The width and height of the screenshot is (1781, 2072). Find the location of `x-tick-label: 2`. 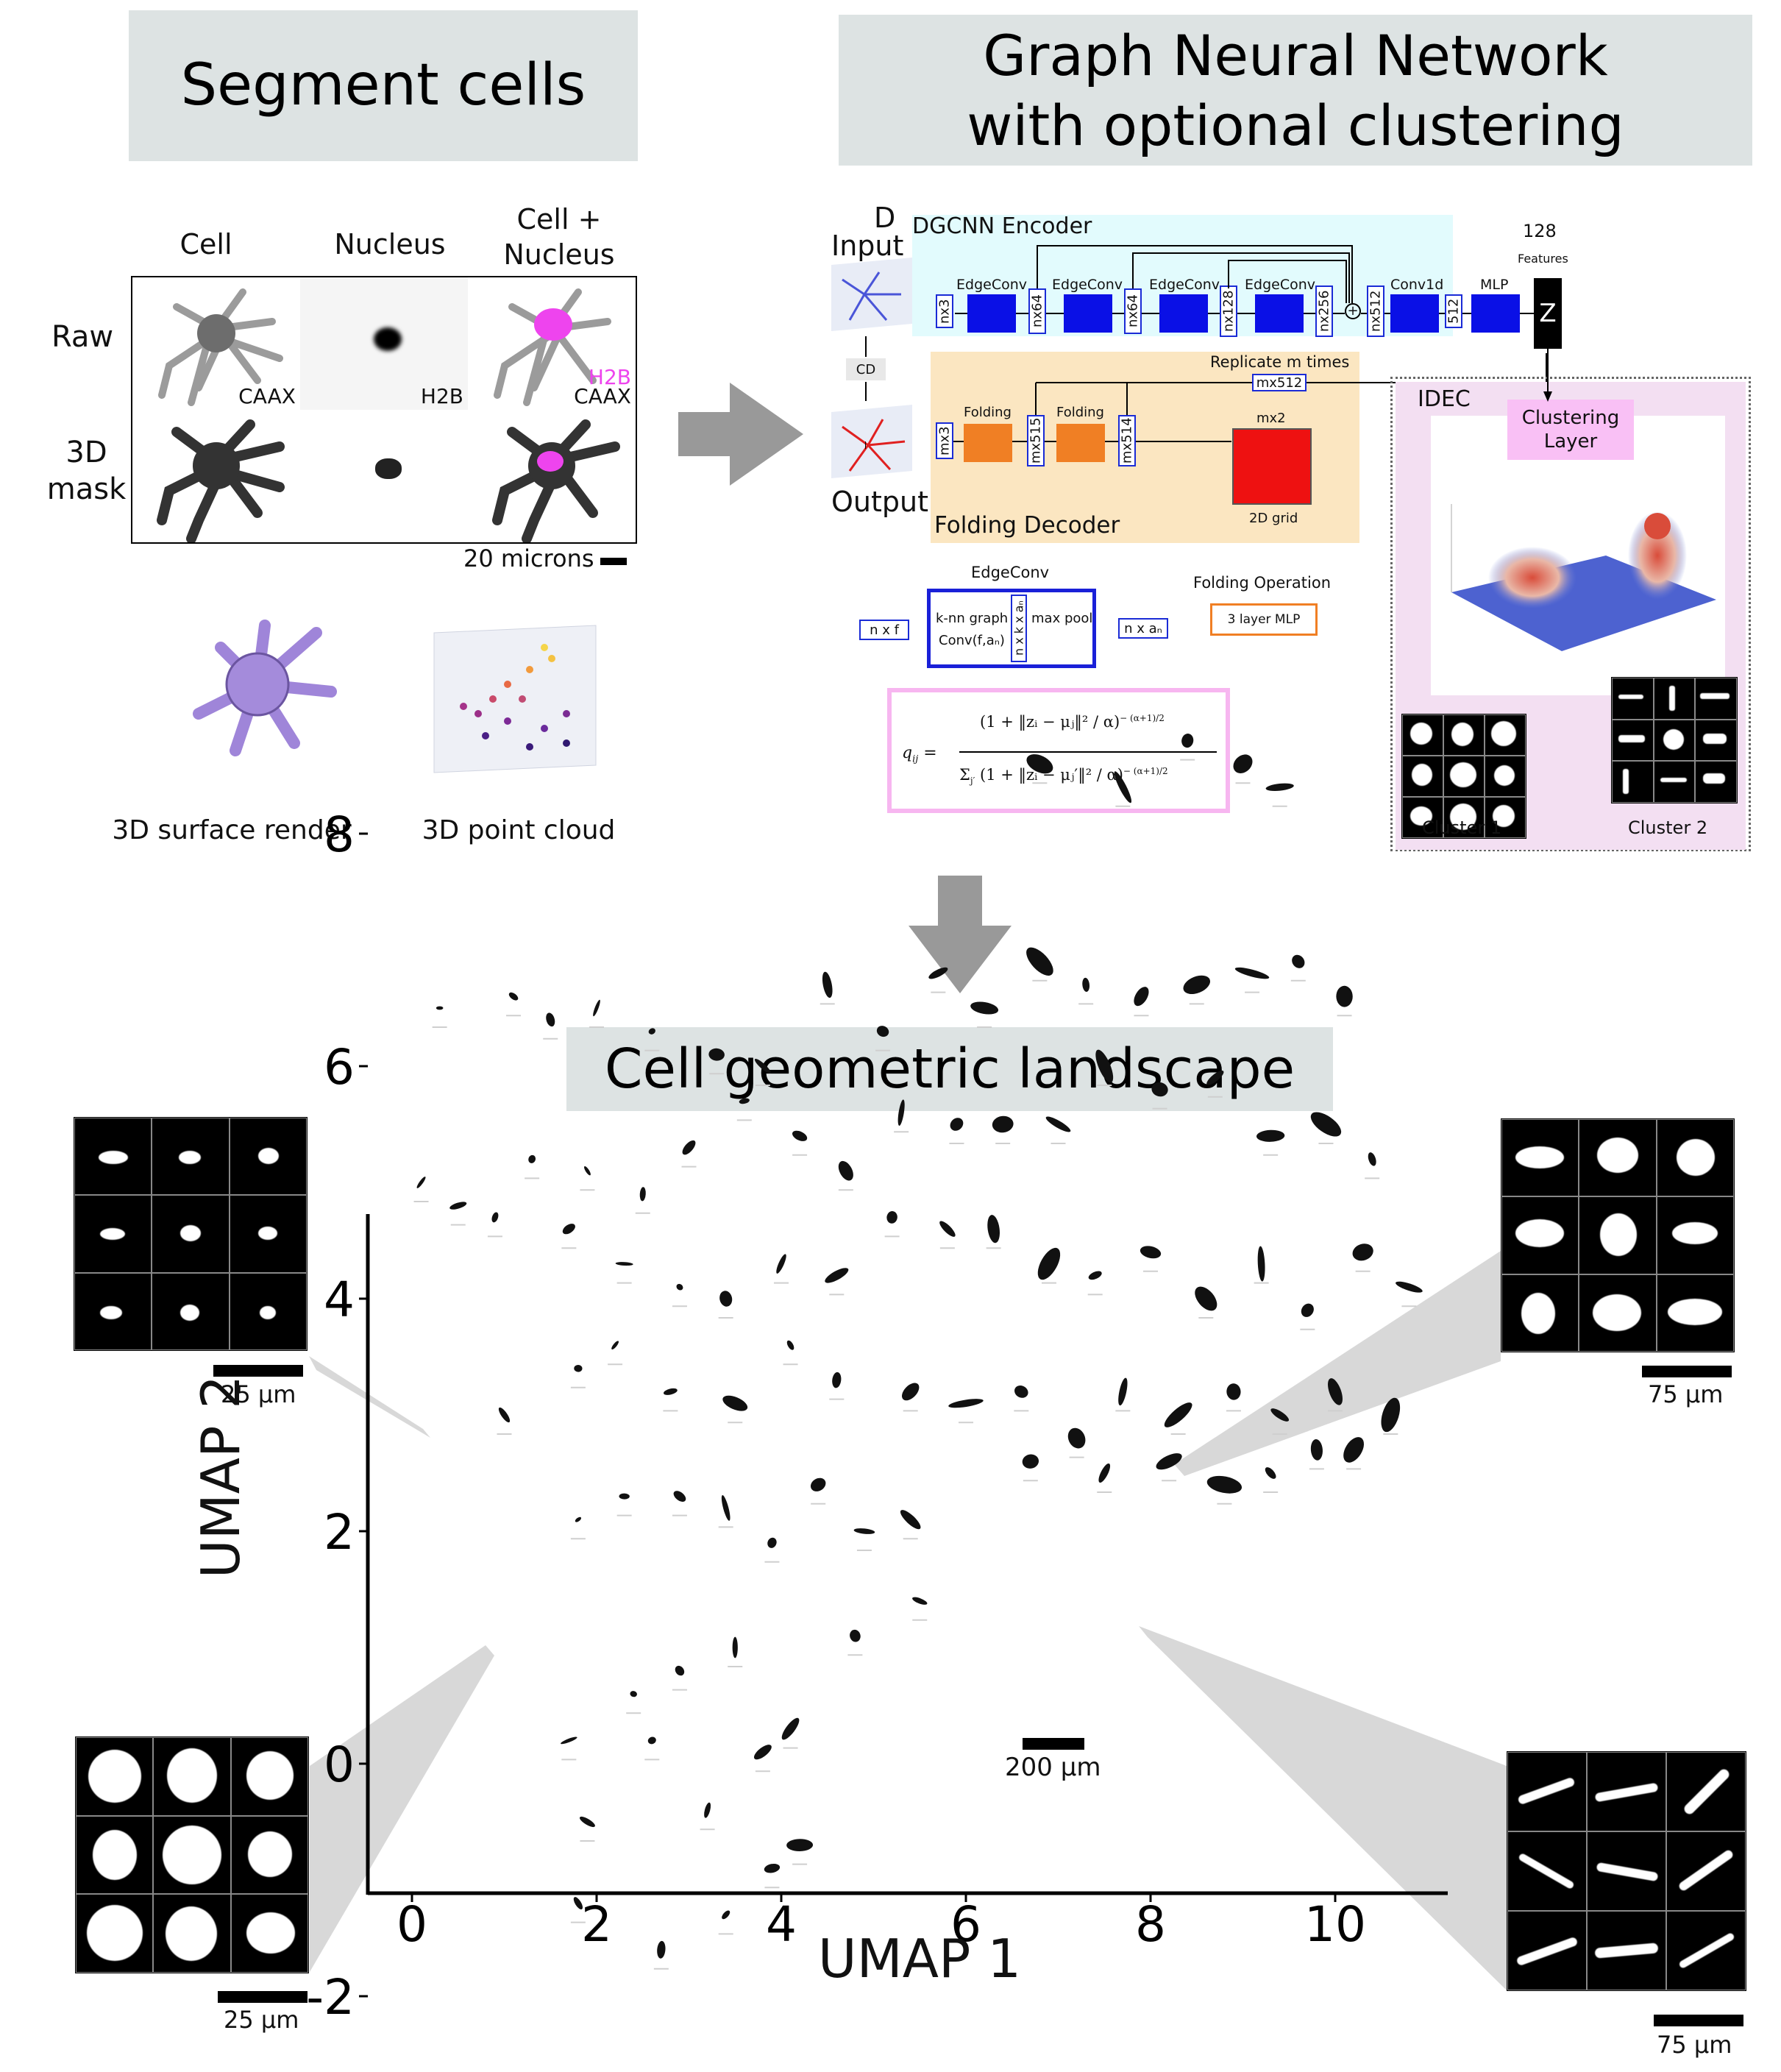

x-tick-label: 2 is located at coordinates (596, 1924).